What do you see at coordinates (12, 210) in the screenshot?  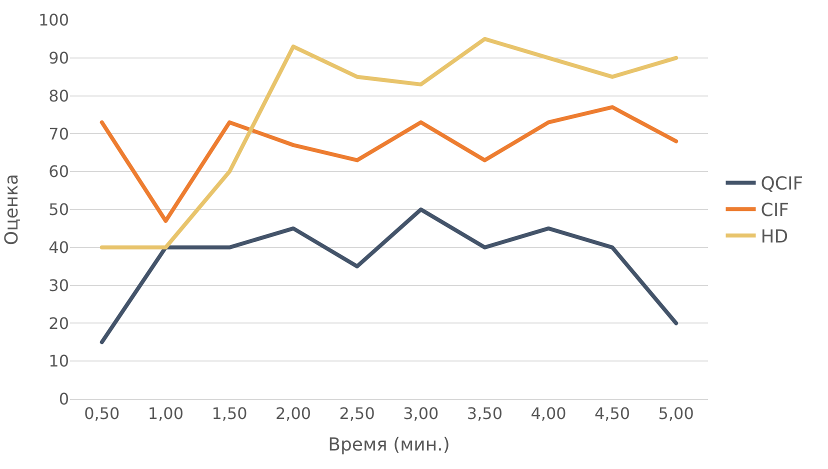 I see `y-axis-title: Оценка` at bounding box center [12, 210].